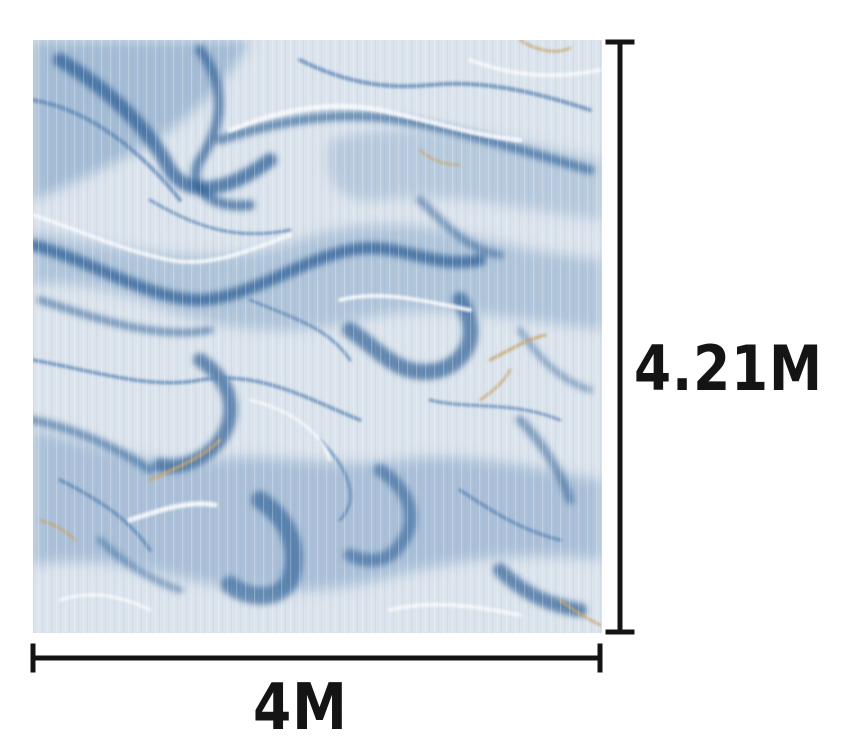  What do you see at coordinates (620, 337) in the screenshot?
I see `height-dimension-line` at bounding box center [620, 337].